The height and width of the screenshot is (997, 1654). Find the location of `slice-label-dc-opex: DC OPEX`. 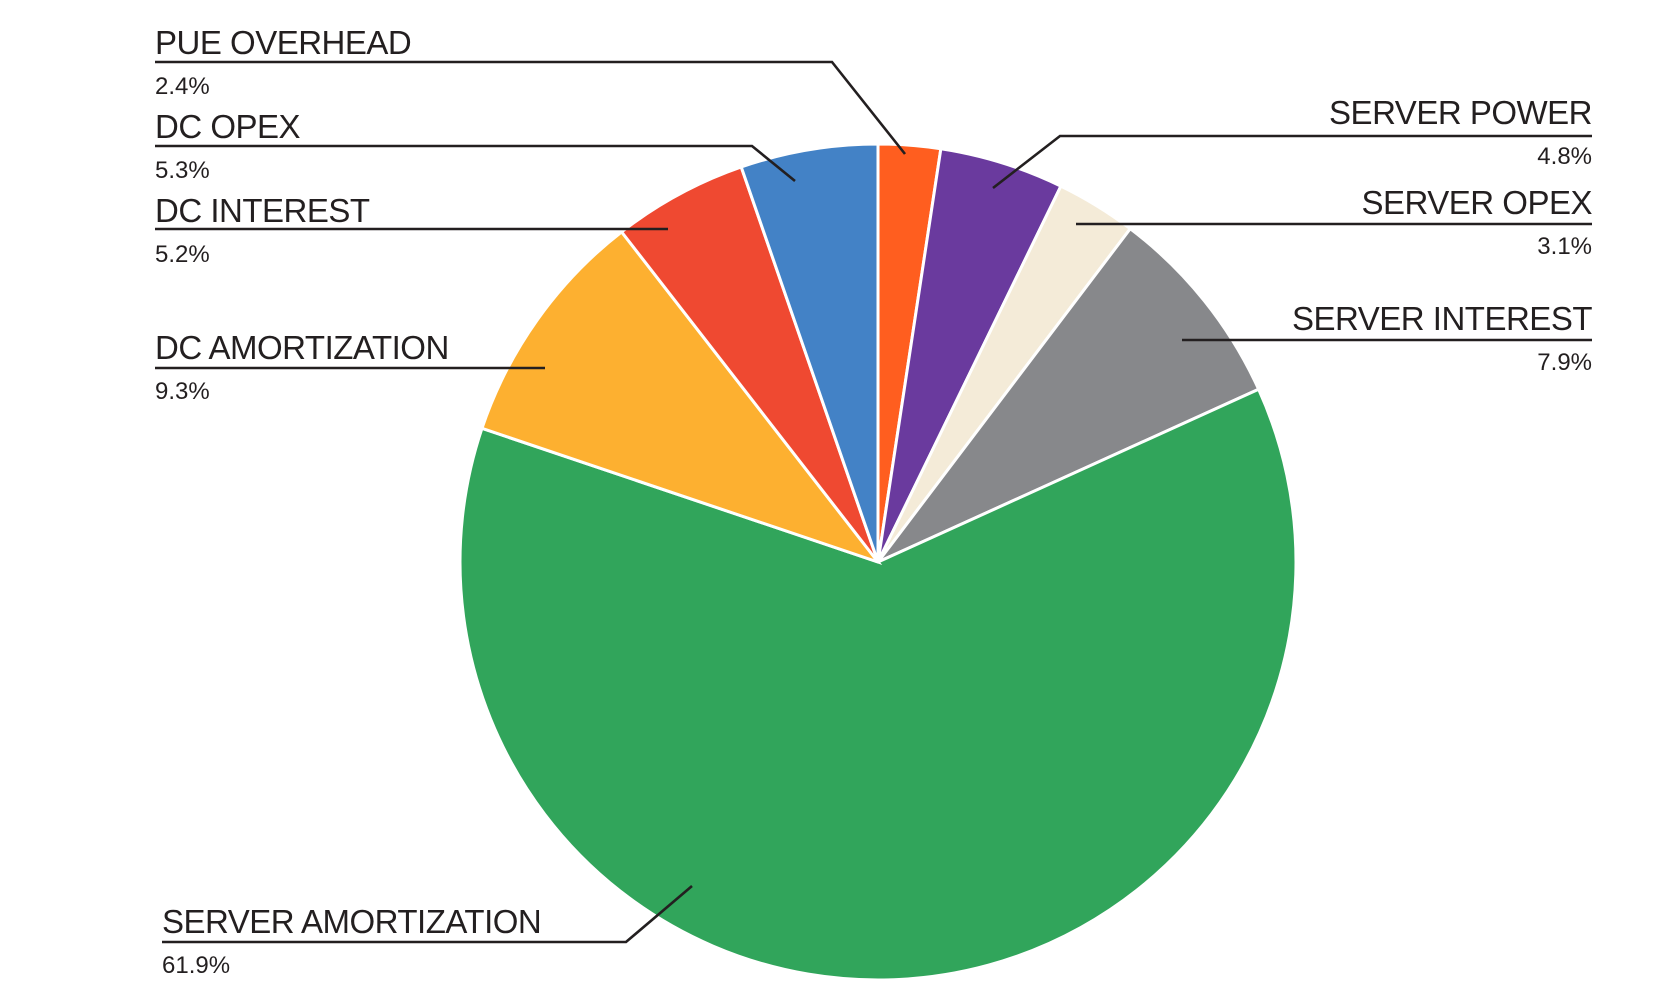

slice-label-dc-opex: DC OPEX is located at coordinates (228, 126).